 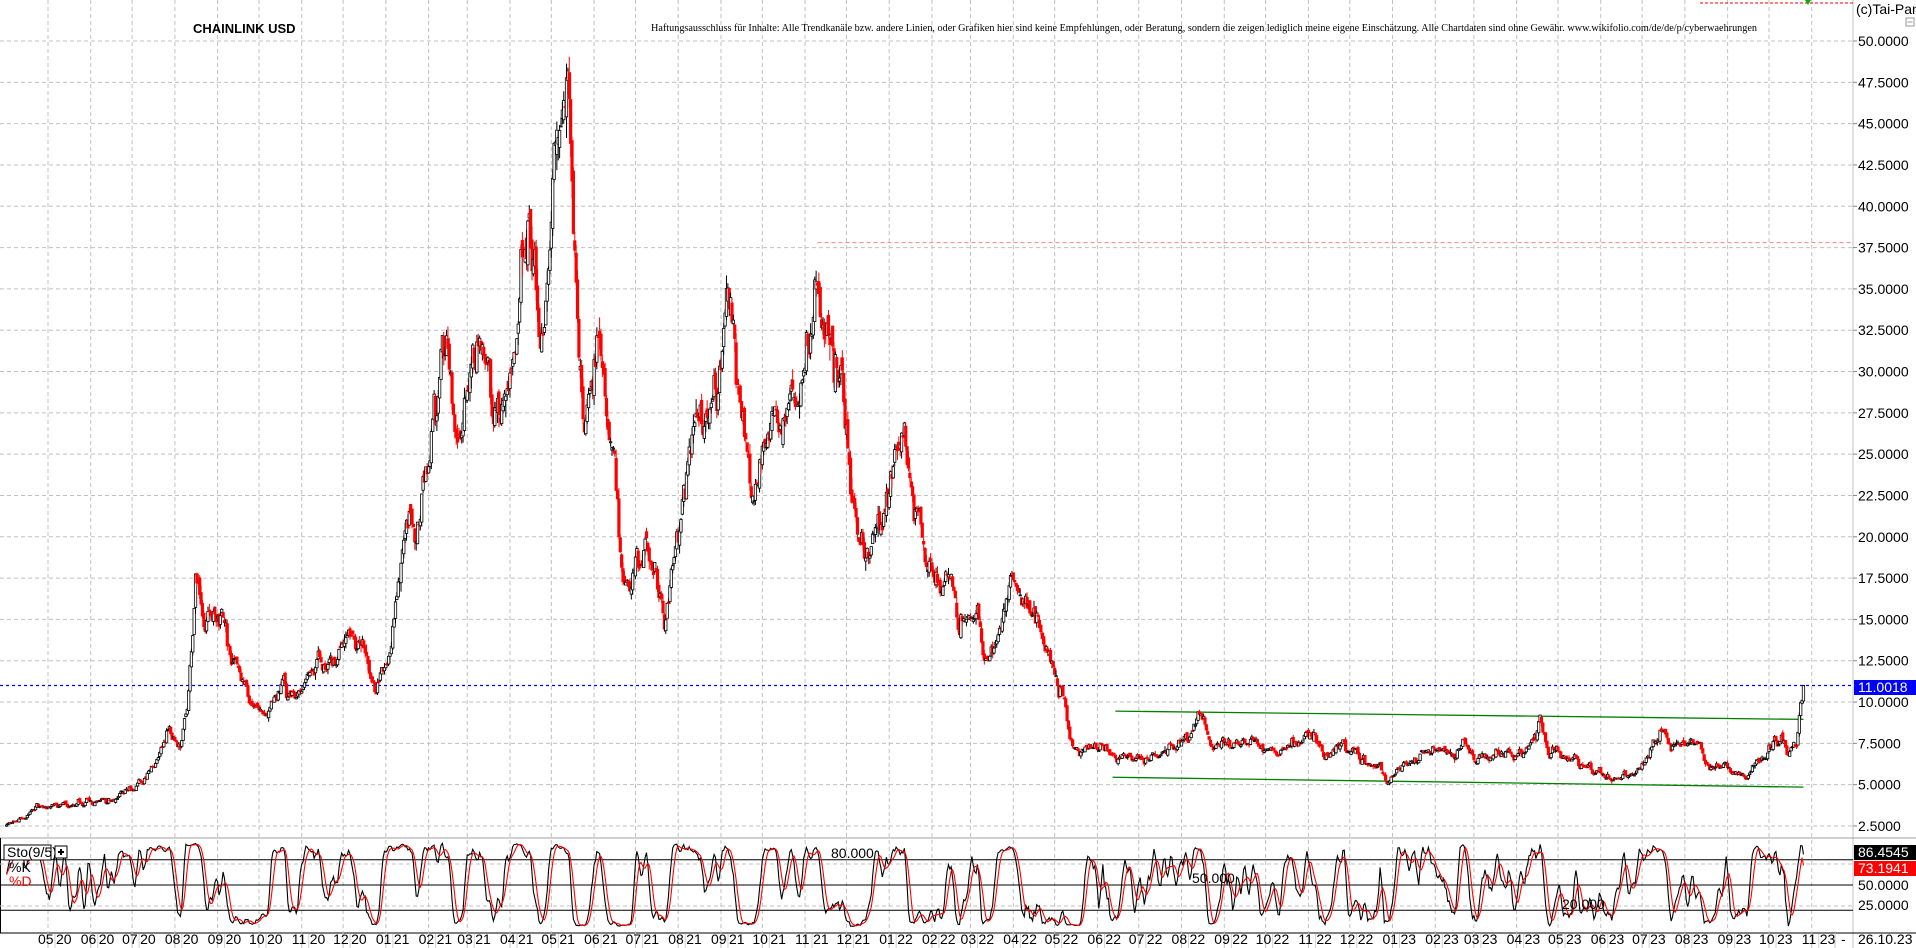 I want to click on price-tick-label: 47.5000, so click(x=1883, y=82).